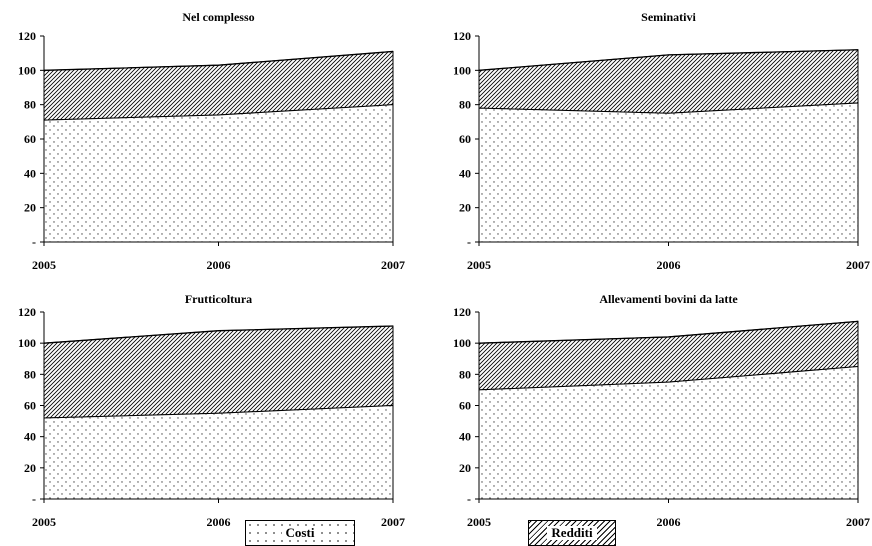 Image resolution: width=872 pixels, height=546 pixels. I want to click on legend-label-redditi: Redditi, so click(572, 533).